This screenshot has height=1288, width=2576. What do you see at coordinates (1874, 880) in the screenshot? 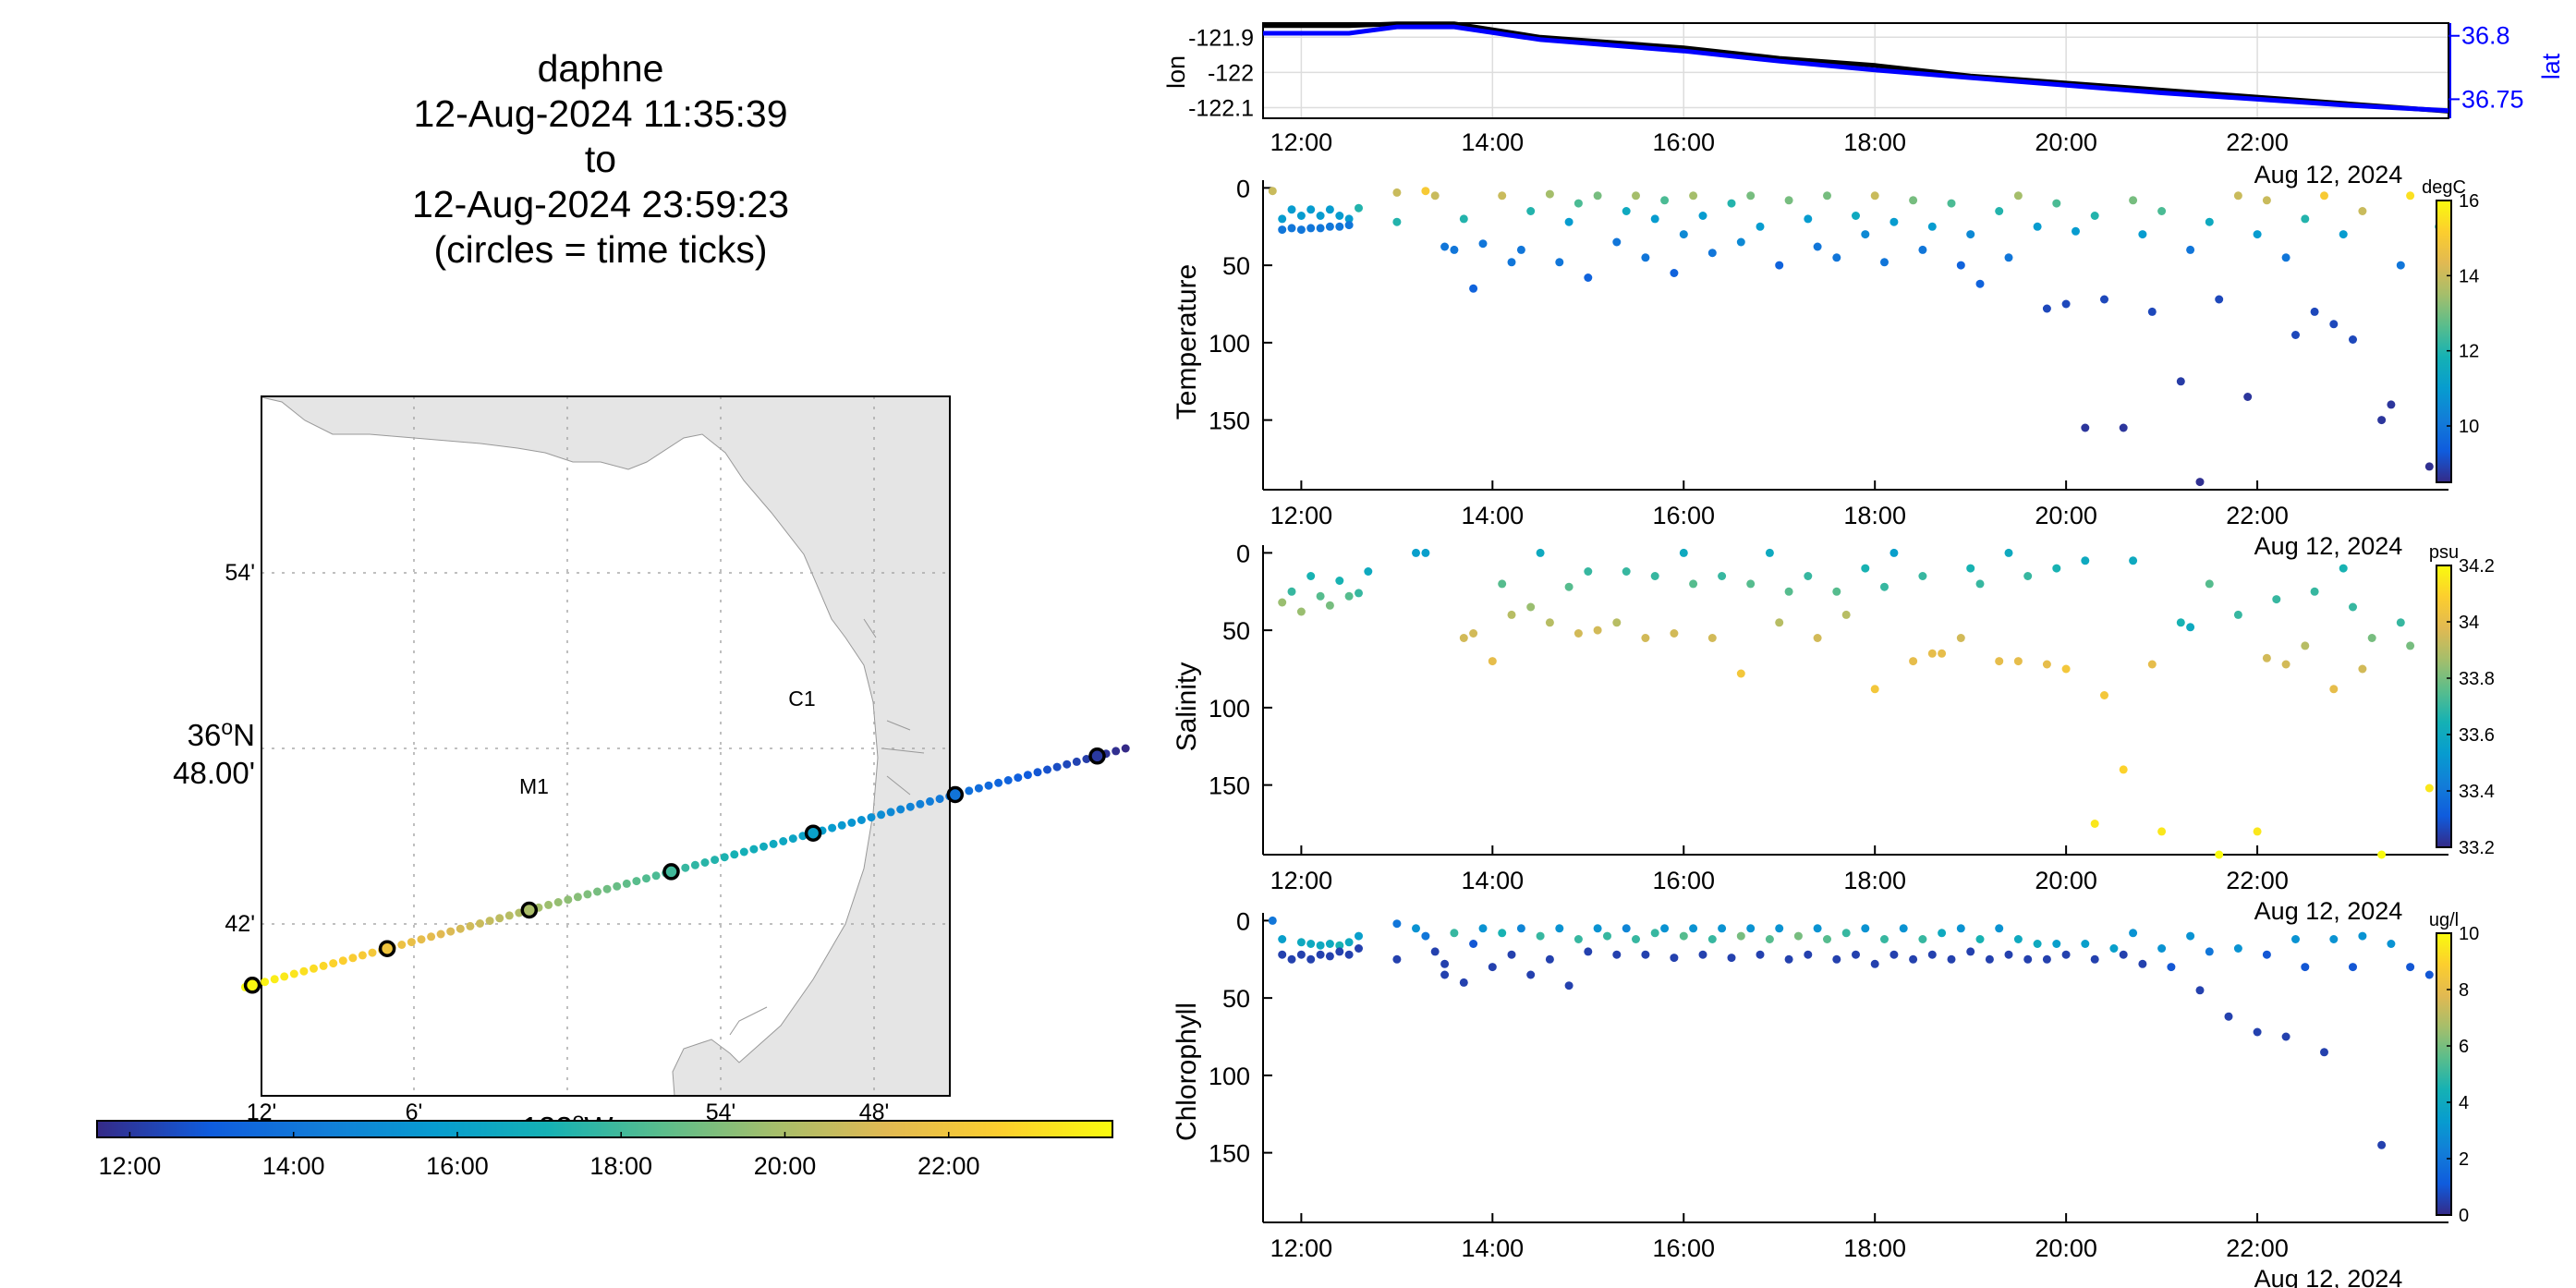
I see `salinity-xtick-label: 18:00` at bounding box center [1874, 880].